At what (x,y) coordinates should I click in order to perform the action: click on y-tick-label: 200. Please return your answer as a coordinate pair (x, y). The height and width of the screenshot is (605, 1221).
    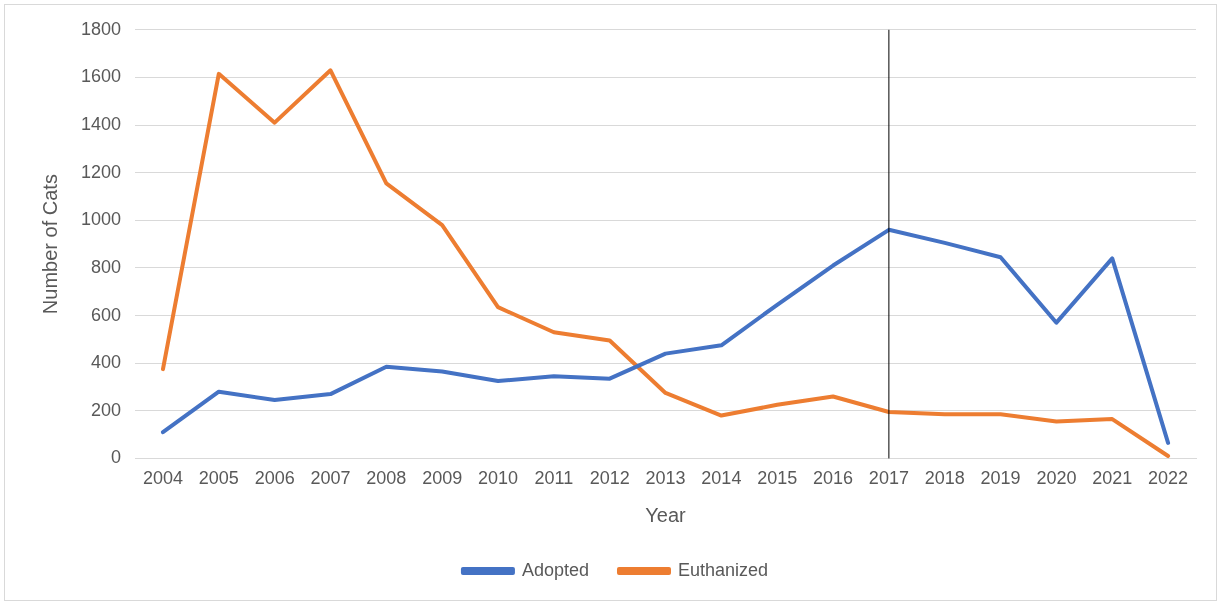
    Looking at the image, I should click on (106, 409).